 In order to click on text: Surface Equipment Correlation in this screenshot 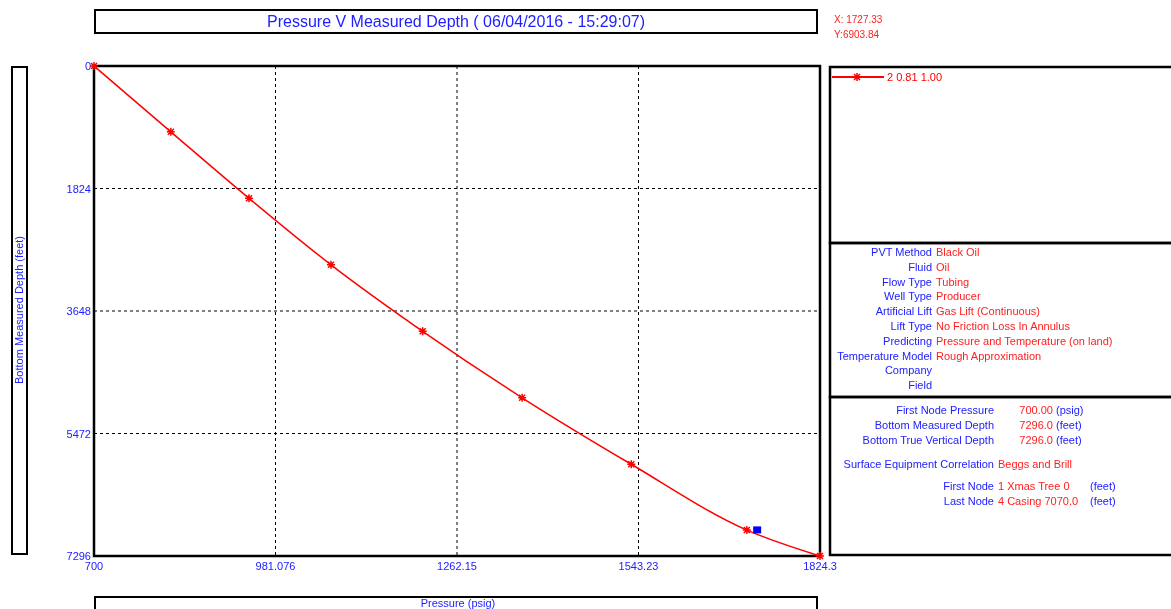, I will do `click(918, 464)`.